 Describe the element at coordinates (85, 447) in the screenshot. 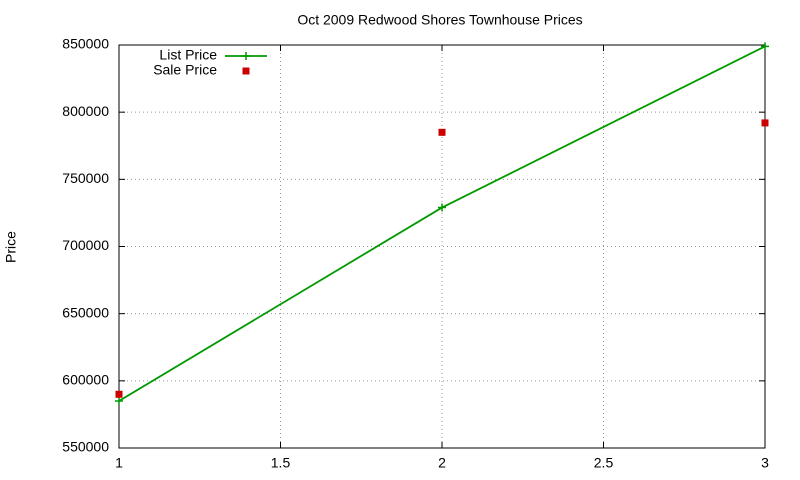

I see `y-tick-label: 550000` at that location.